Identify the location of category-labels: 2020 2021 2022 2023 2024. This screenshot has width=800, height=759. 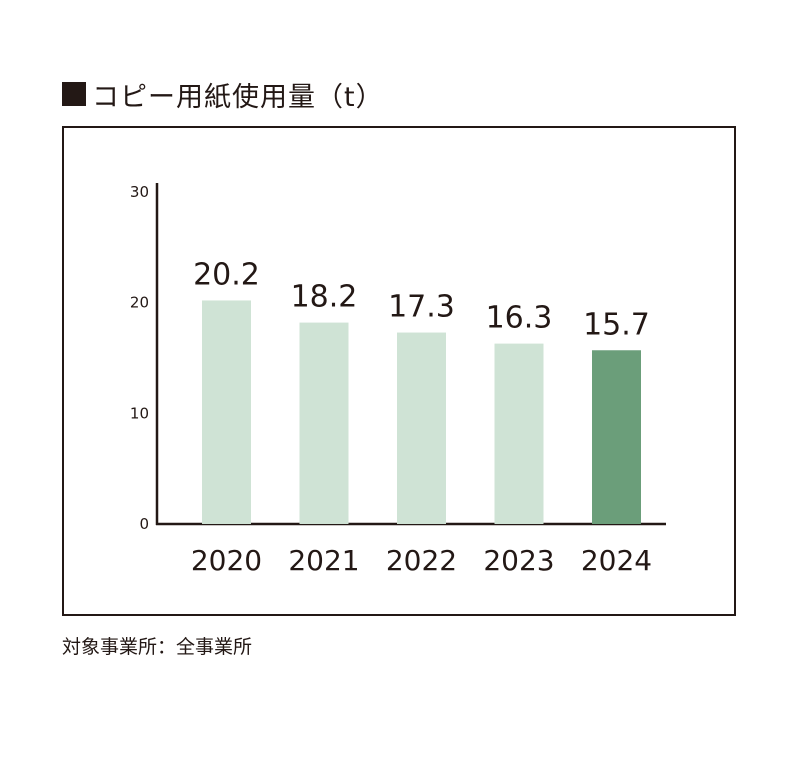
(421, 560).